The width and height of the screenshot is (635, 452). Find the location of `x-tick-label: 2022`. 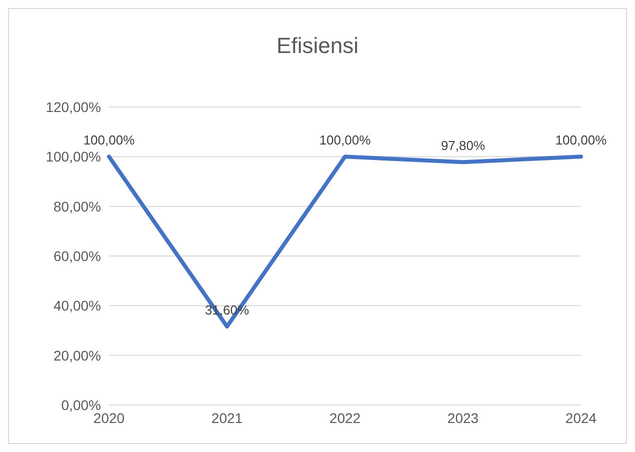

x-tick-label: 2022 is located at coordinates (345, 418).